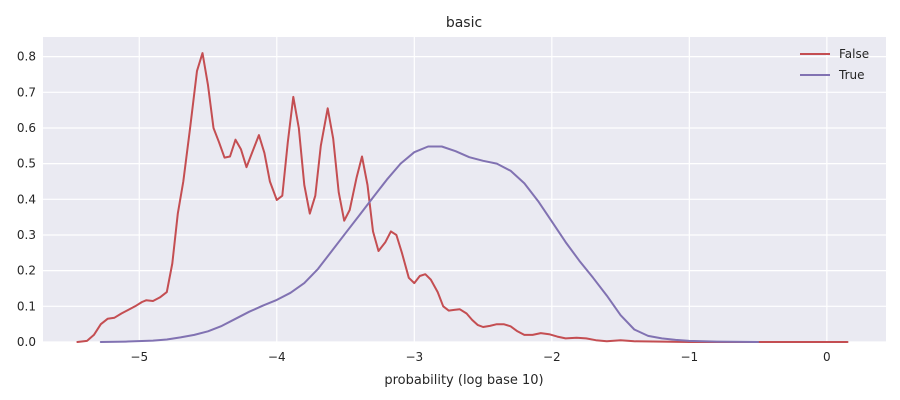 The image size is (900, 400). Describe the element at coordinates (139, 357) in the screenshot. I see `x-tick-label: −5` at that location.